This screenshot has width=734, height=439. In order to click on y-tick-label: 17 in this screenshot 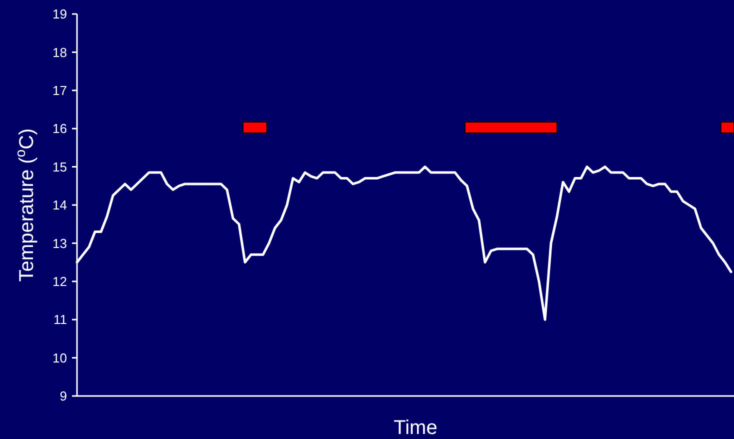, I will do `click(59, 90)`.